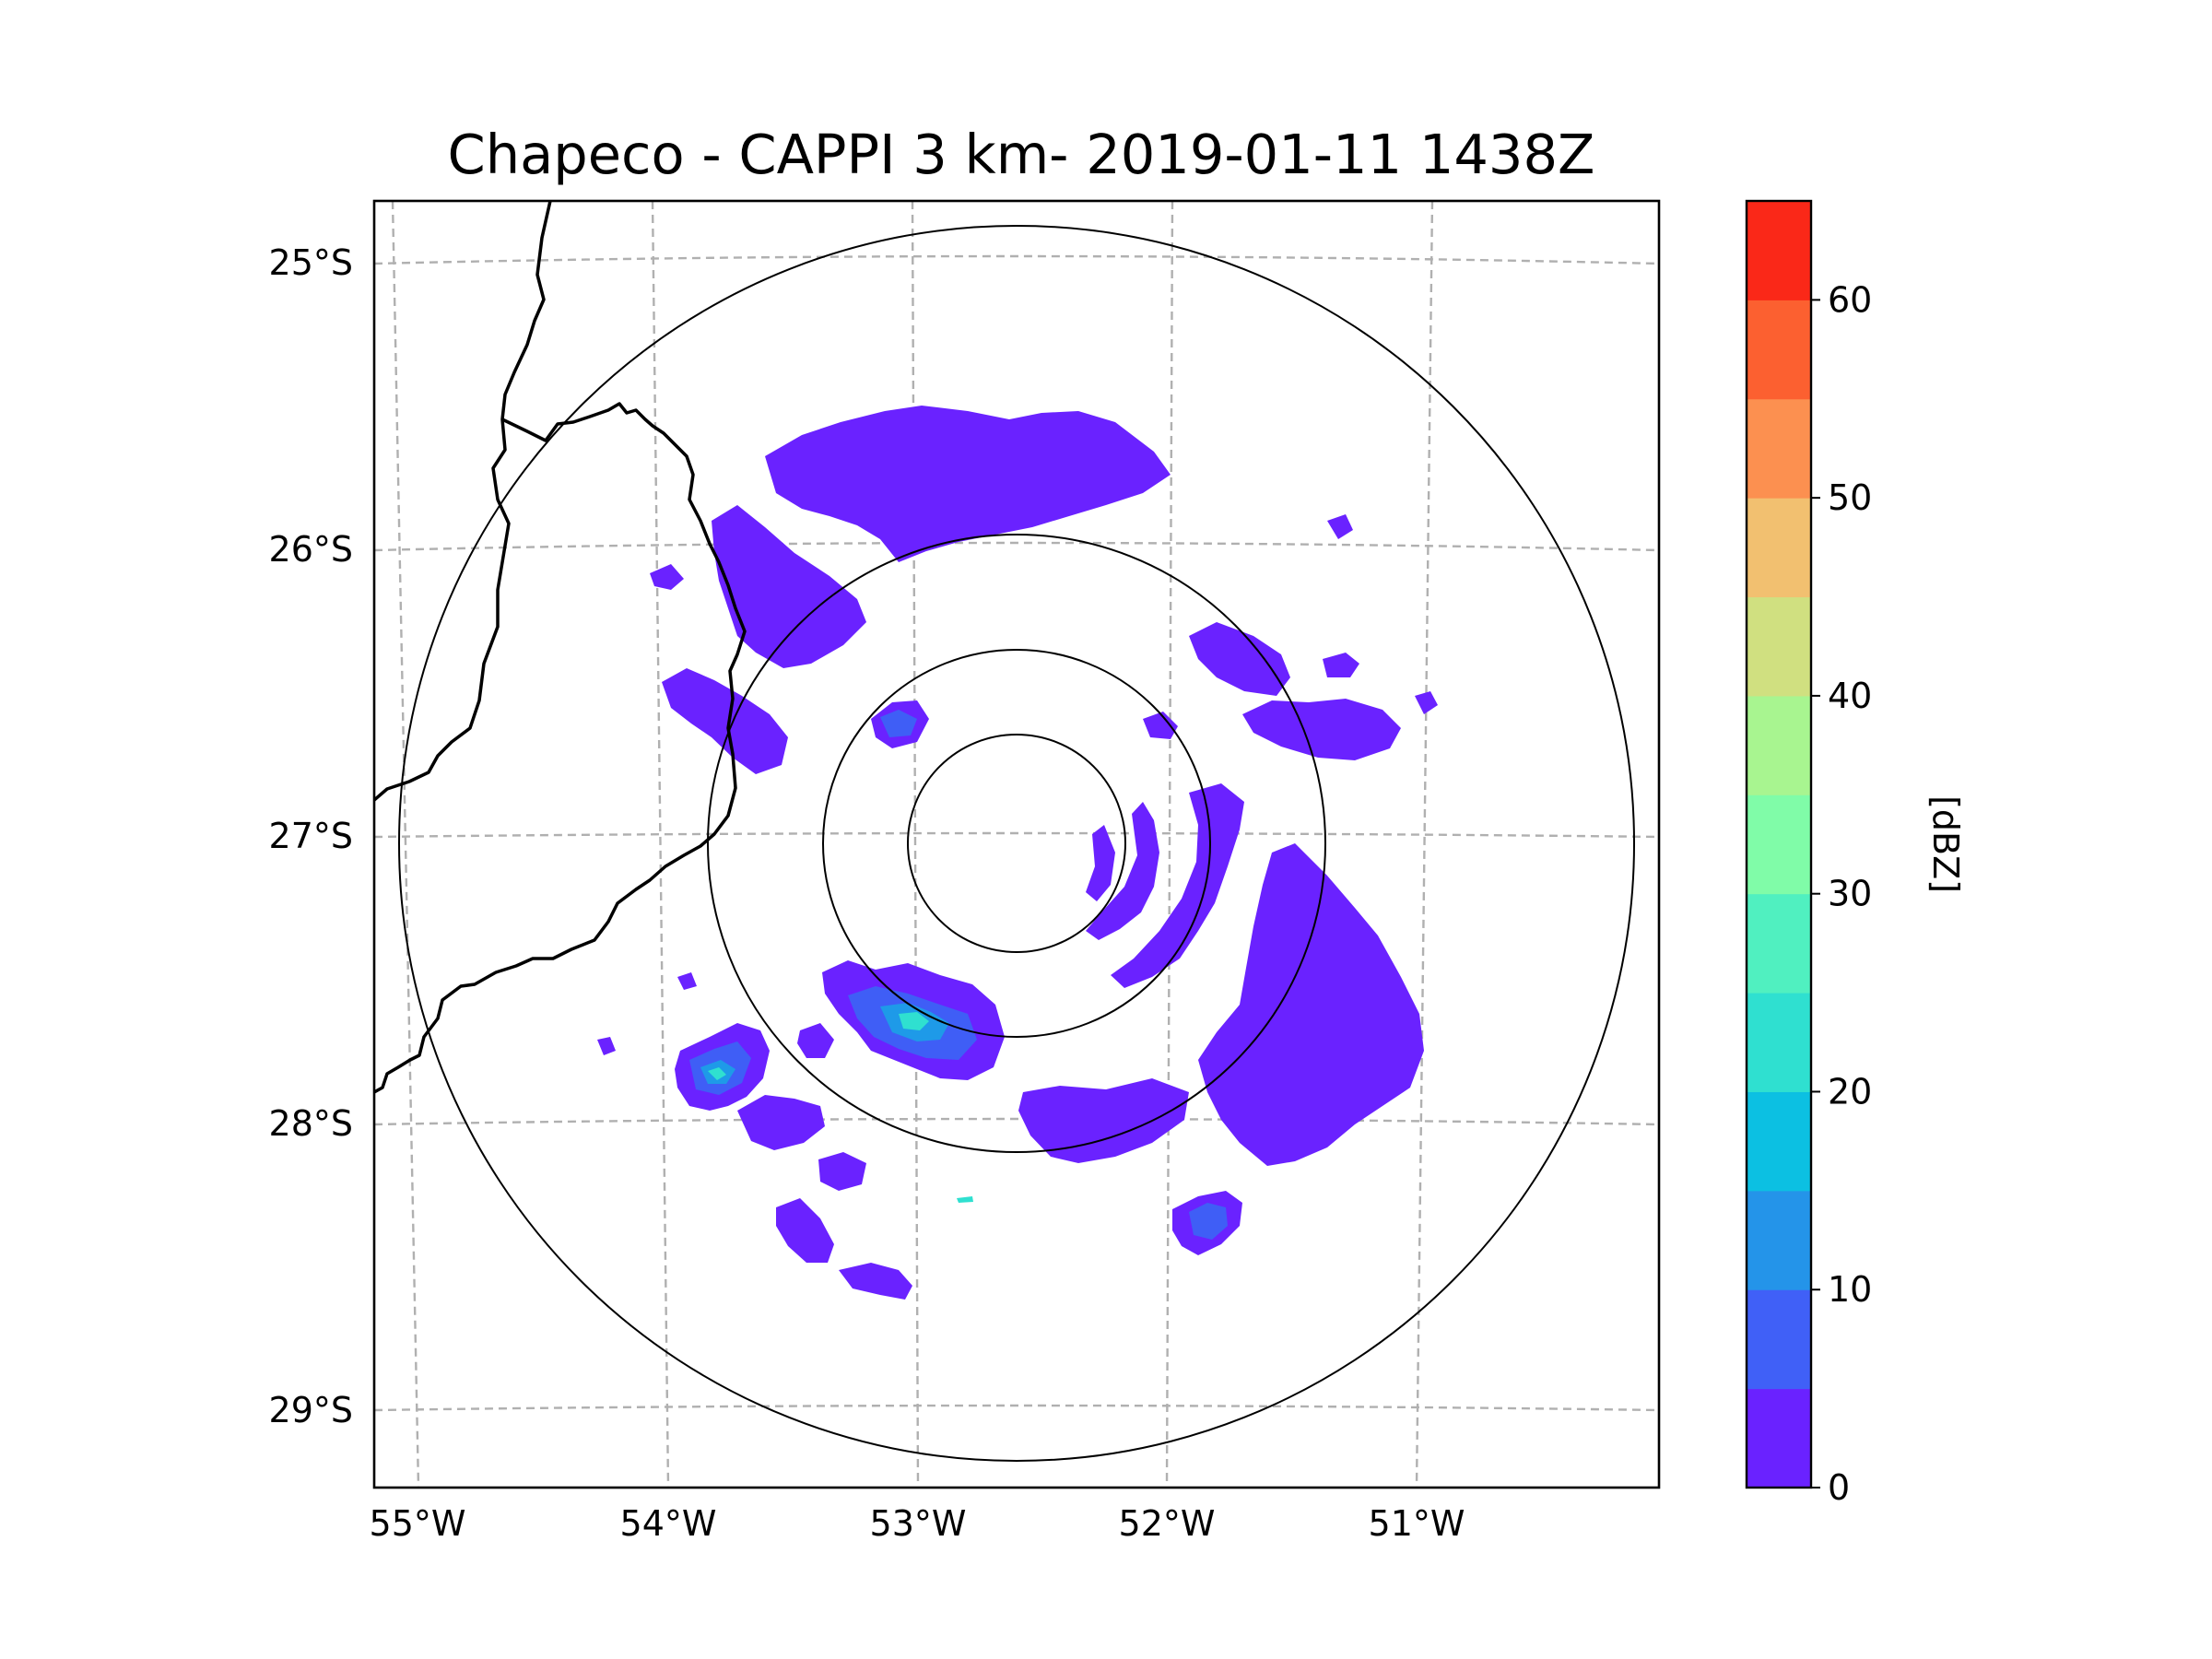 The width and height of the screenshot is (2212, 1659). What do you see at coordinates (968, 484) in the screenshot?
I see `echo-cluster-north` at bounding box center [968, 484].